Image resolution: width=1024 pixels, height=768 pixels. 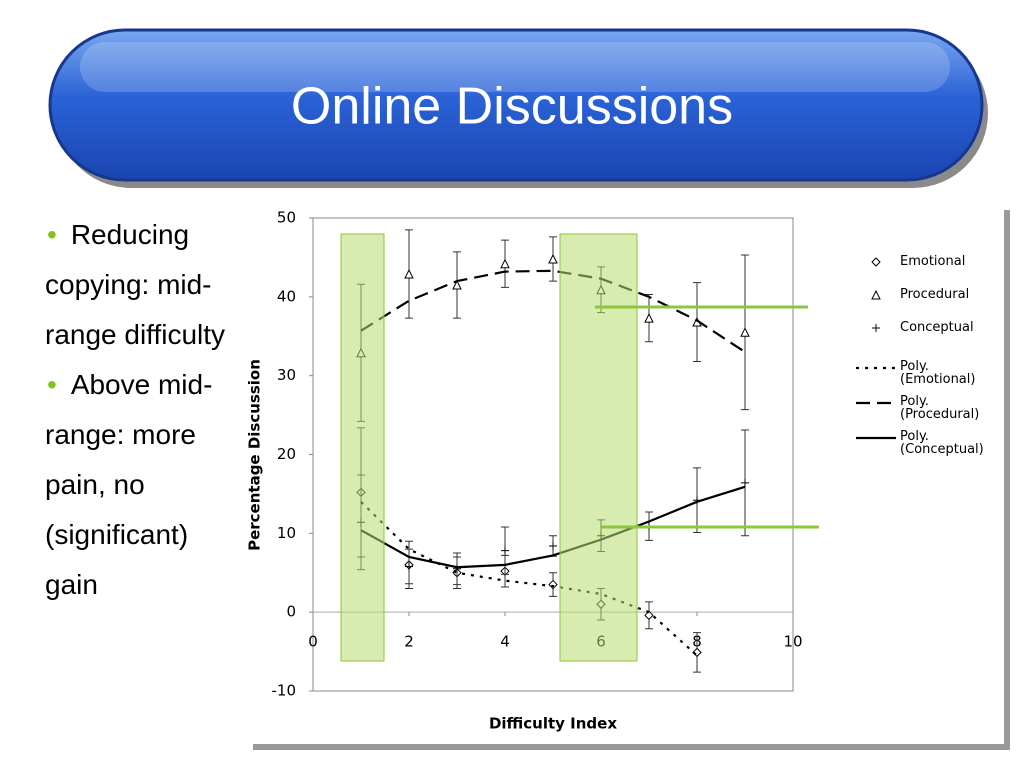 What do you see at coordinates (286, 533) in the screenshot?
I see `y-tick-label: 10` at bounding box center [286, 533].